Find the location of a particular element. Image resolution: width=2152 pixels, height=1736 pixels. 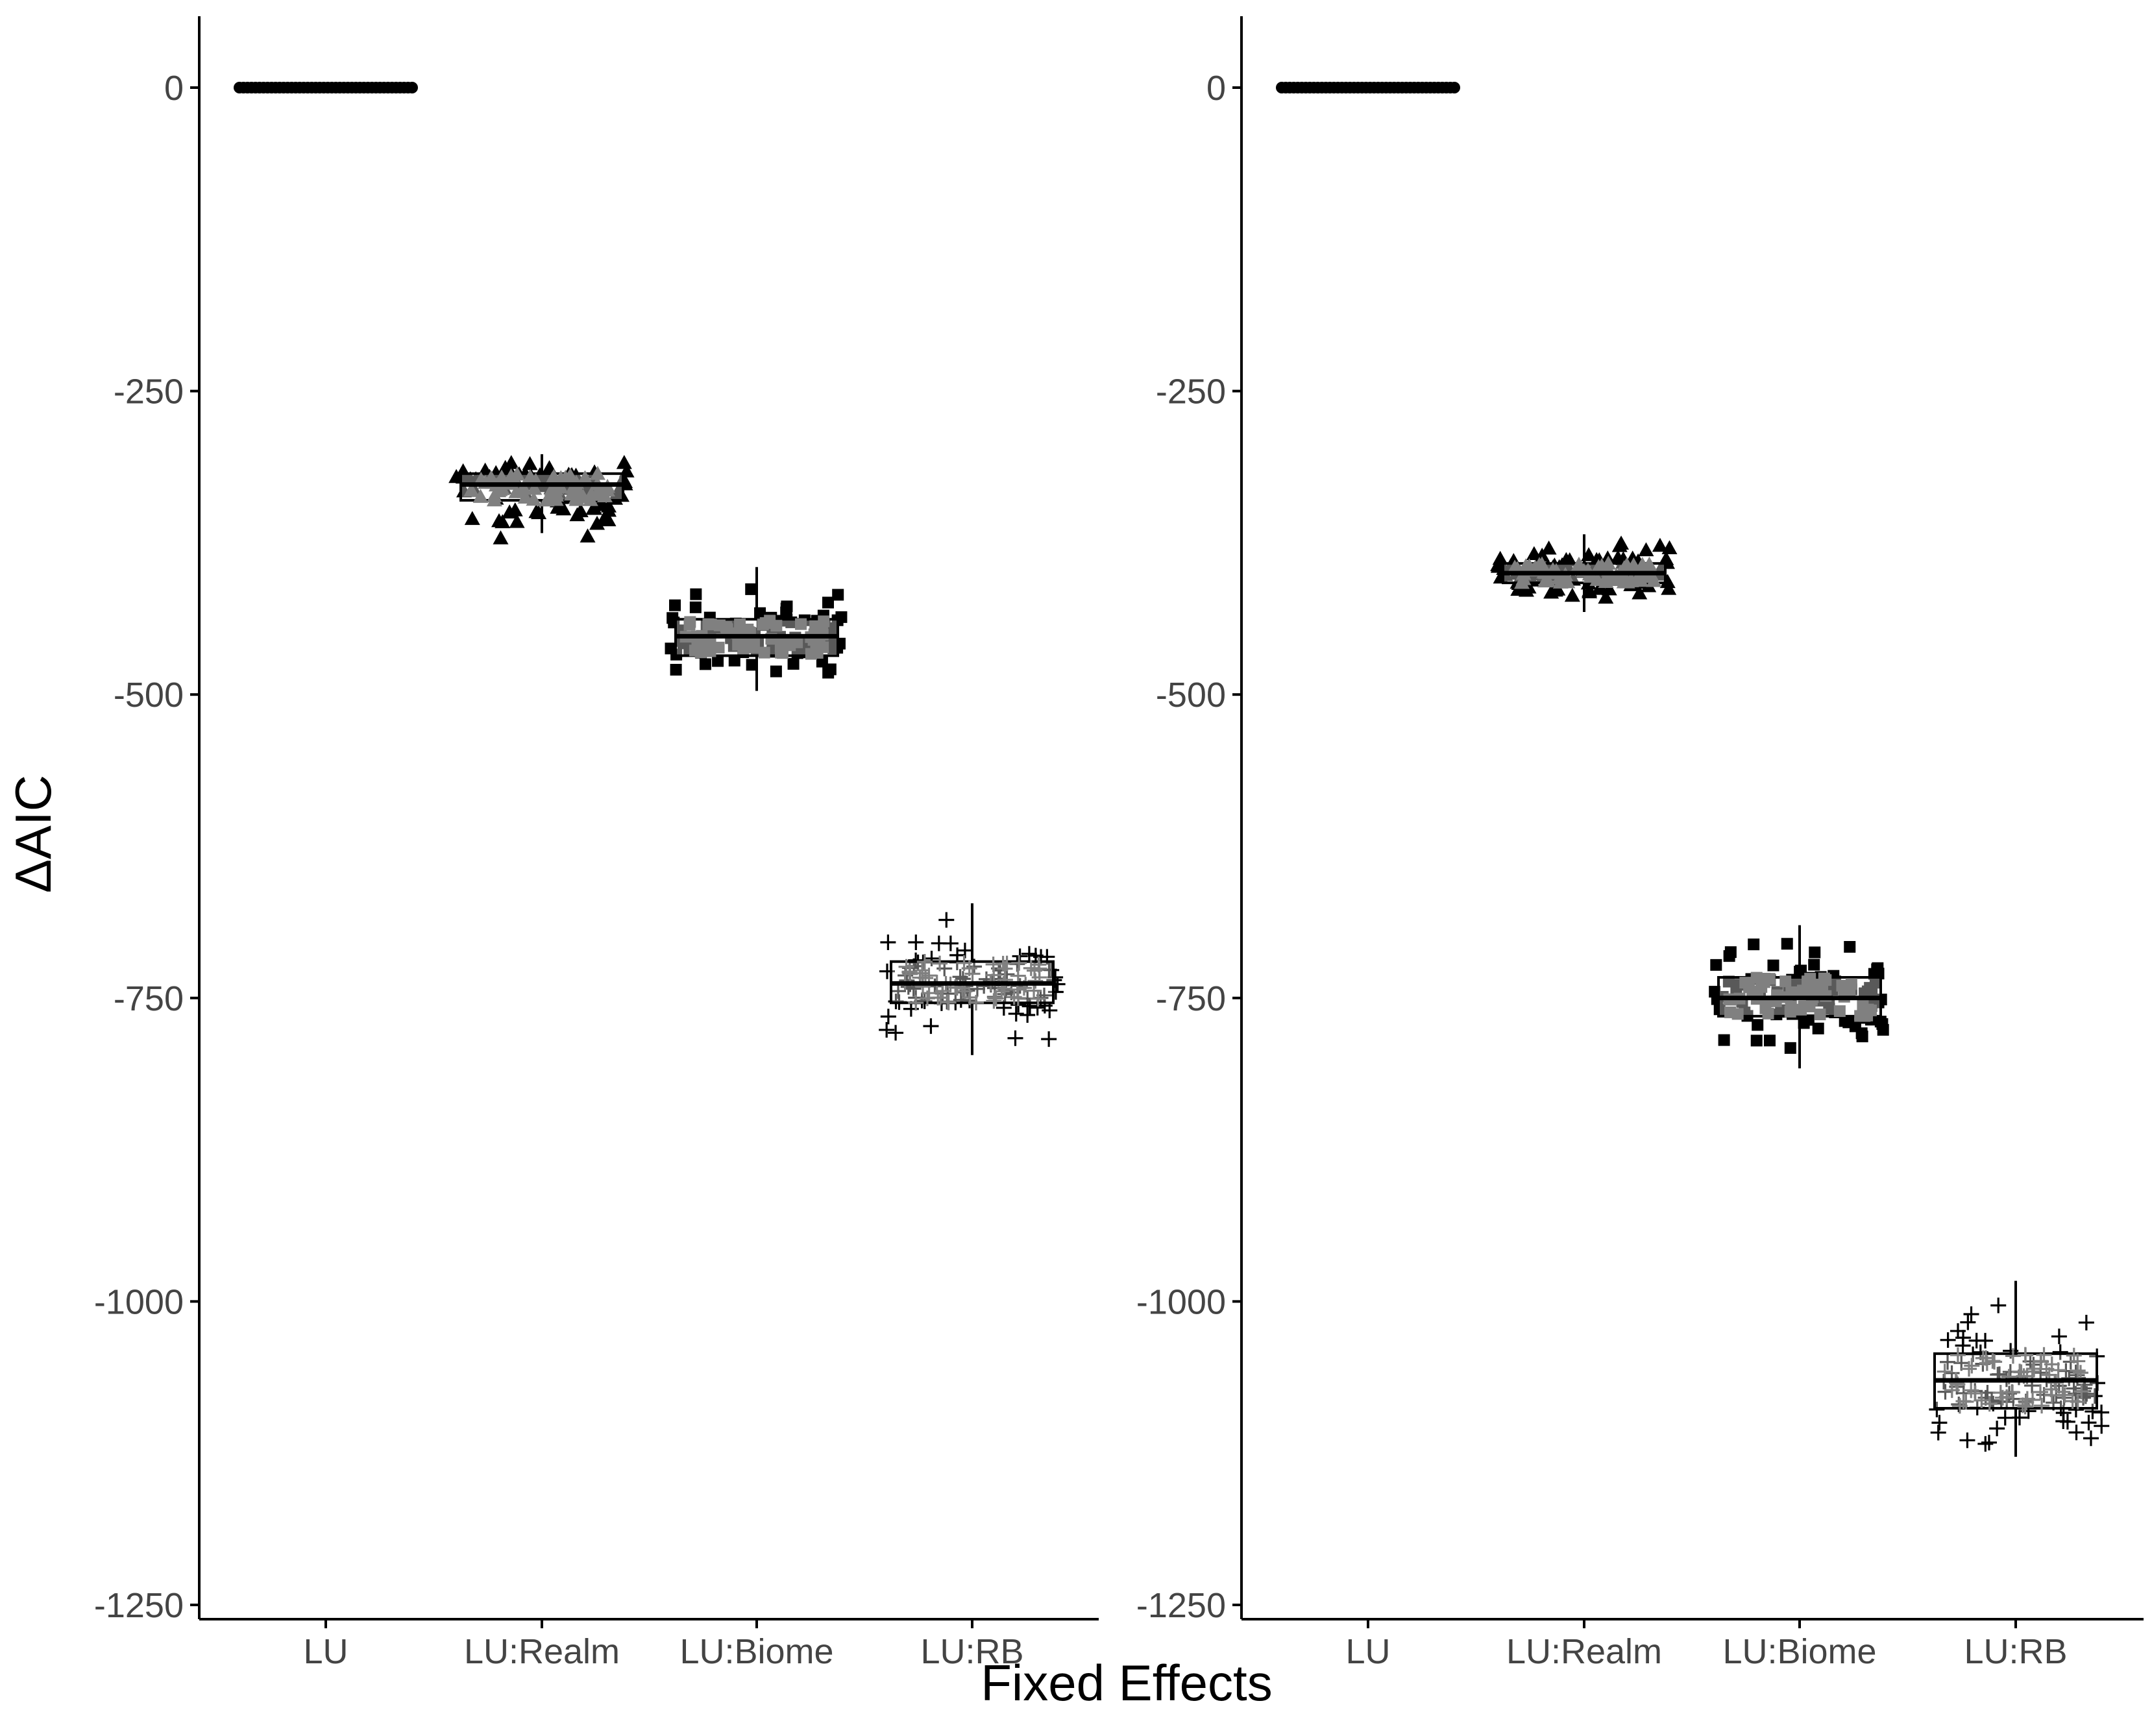

box-group-lu-rb is located at coordinates (2019, 1368).